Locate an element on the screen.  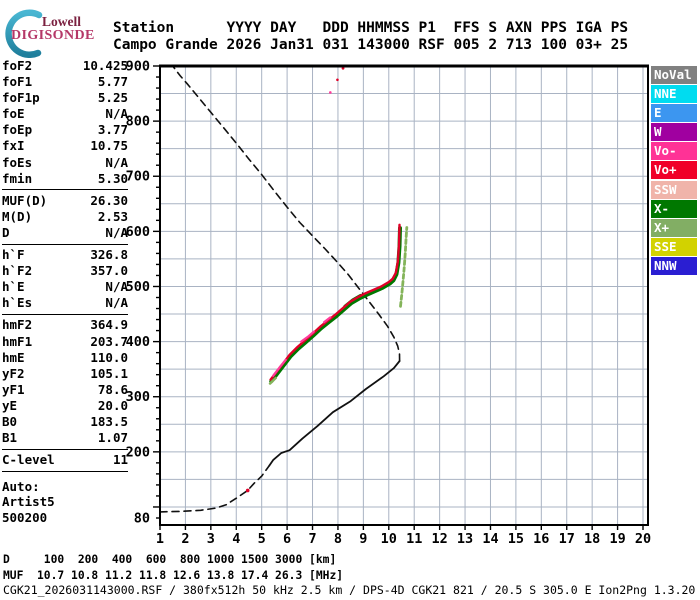
parameter-row-b0: B0 183.5 is located at coordinates (65, 422).